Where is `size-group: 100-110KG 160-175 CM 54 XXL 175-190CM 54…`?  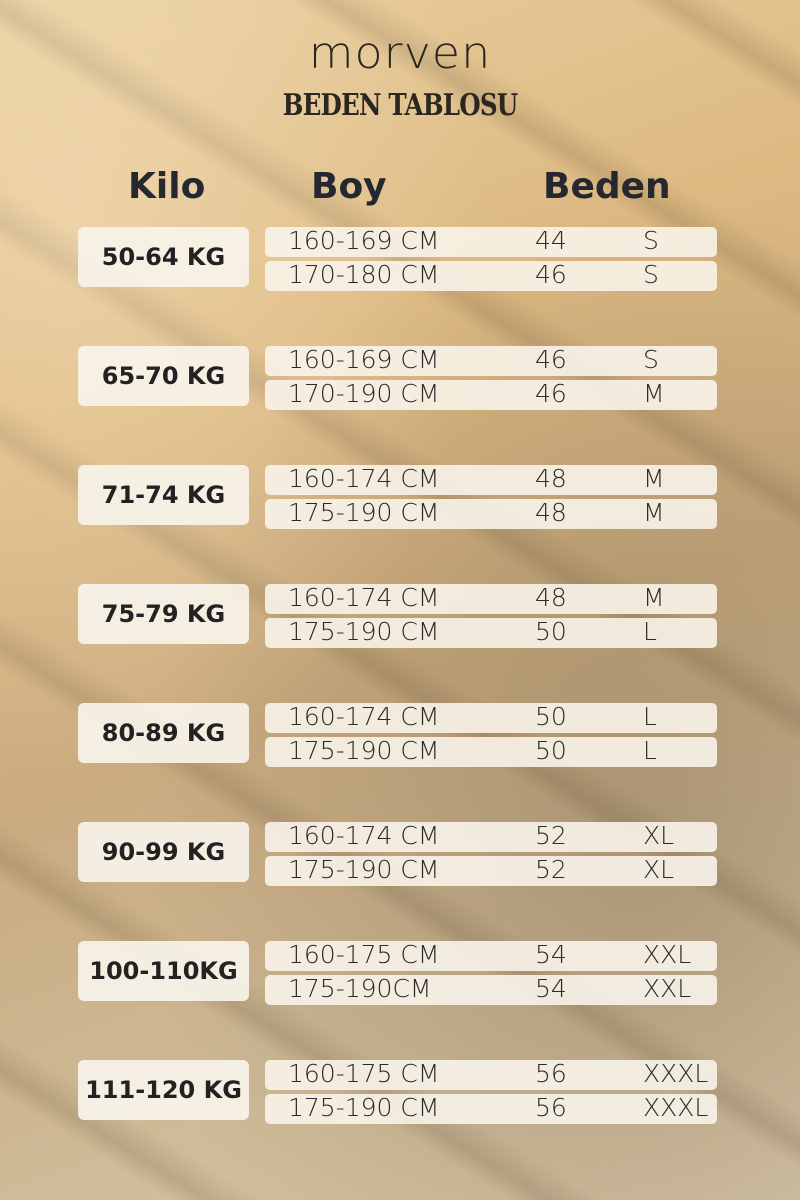 size-group: 100-110KG 160-175 CM 54 XXL 175-190CM 54… is located at coordinates (400, 973).